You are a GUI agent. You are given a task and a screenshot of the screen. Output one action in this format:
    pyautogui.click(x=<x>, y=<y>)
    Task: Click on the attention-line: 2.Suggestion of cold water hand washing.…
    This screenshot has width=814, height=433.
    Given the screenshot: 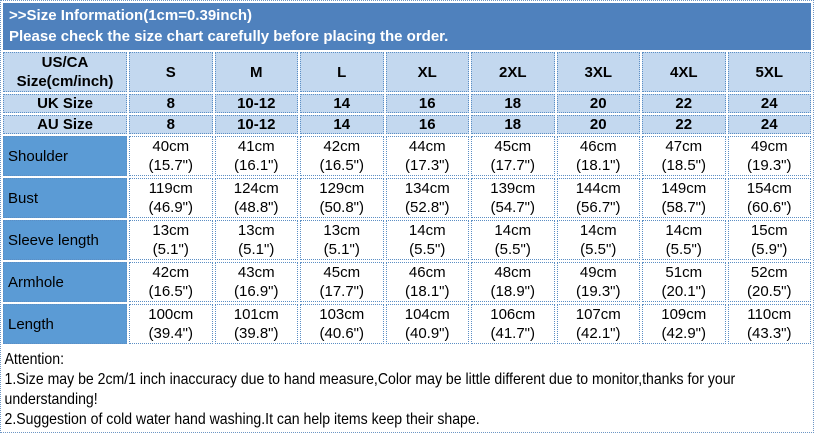 What is the action you would take?
    pyautogui.click(x=242, y=419)
    